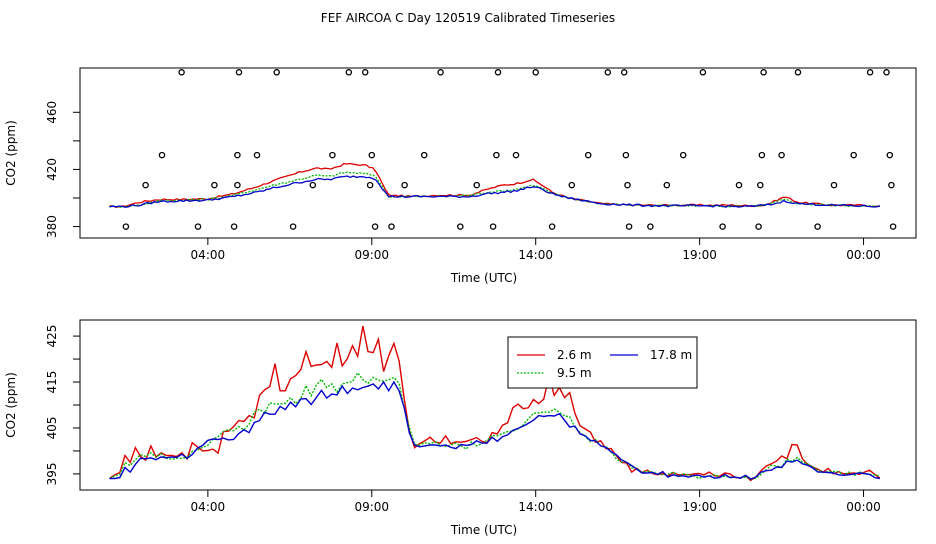 The height and width of the screenshot is (544, 936). Describe the element at coordinates (535, 507) in the screenshot. I see `bottom-x-tick-label: 14:00` at that location.